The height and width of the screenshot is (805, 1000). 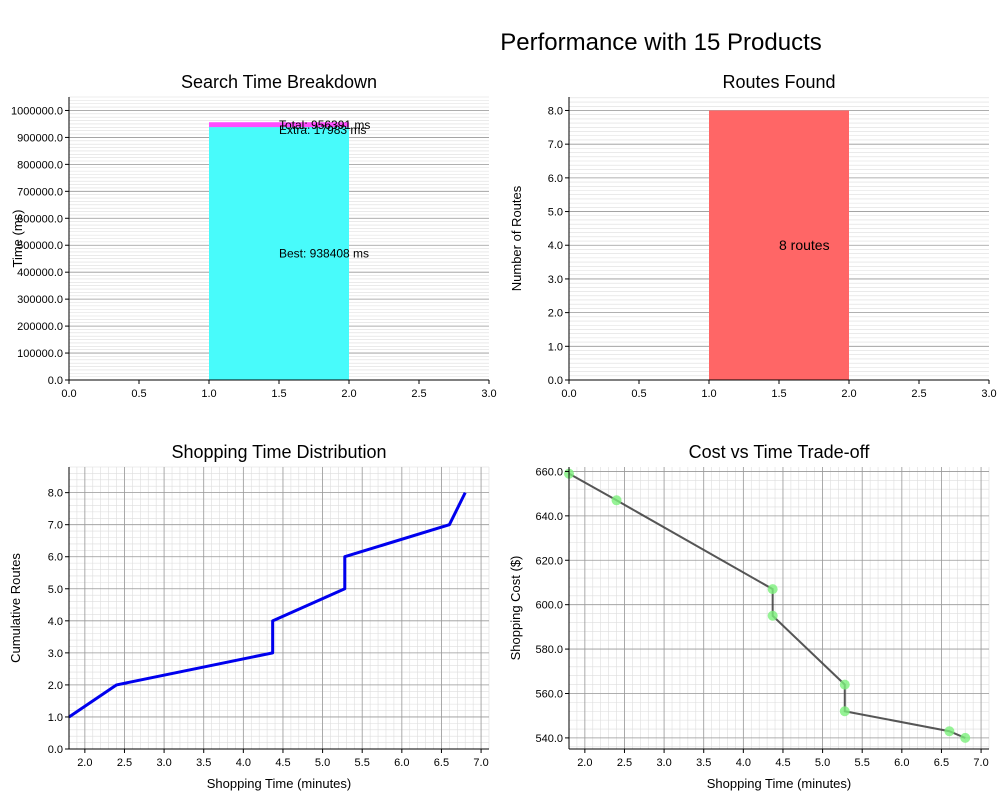 I want to click on y-tick-label: 640.0, so click(x=549, y=517).